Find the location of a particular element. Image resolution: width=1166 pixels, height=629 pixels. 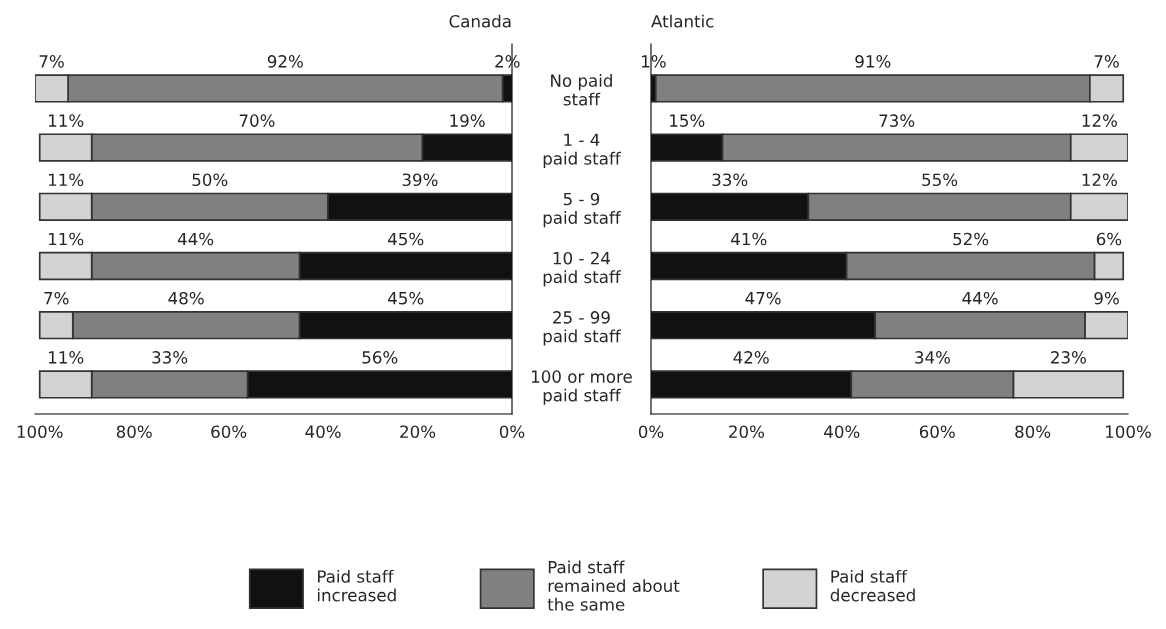

data-label: 15% is located at coordinates (687, 120).